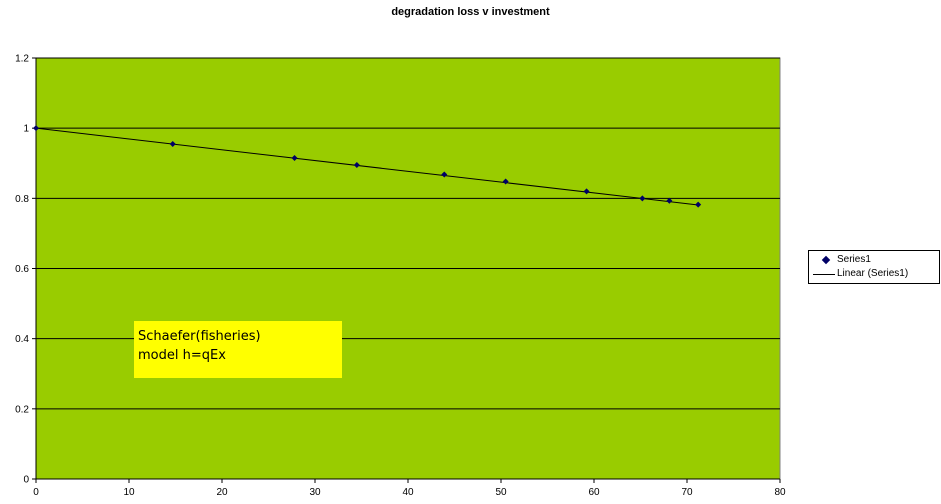  I want to click on annotation-line-2: model h=qEx, so click(182, 355).